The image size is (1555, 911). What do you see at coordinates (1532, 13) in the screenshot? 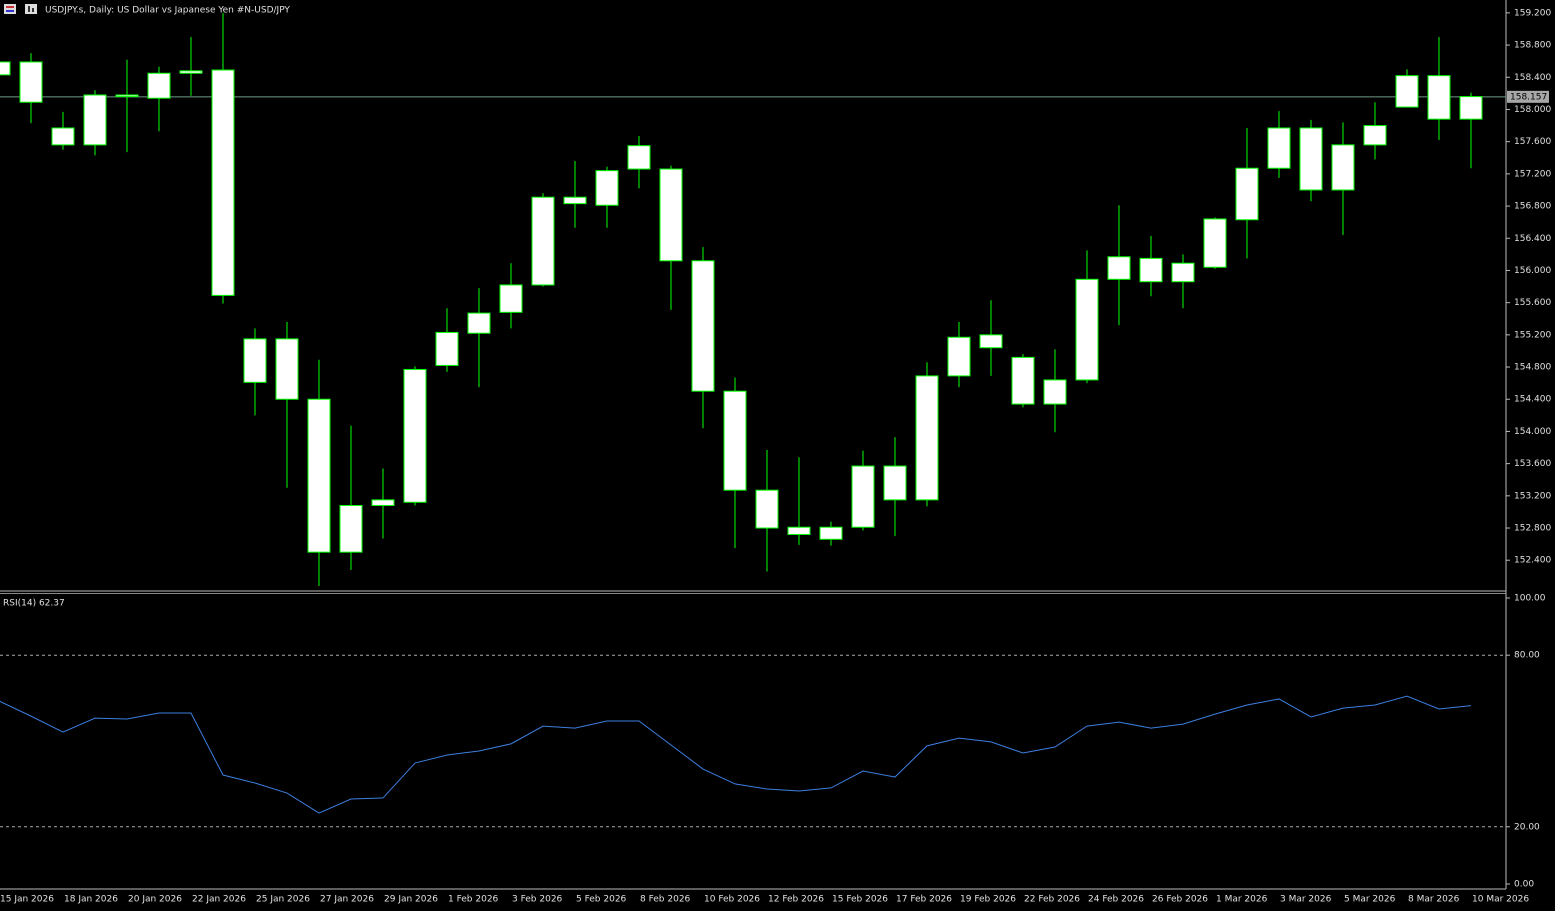
I see `y-tick-label: 159.200` at bounding box center [1532, 13].